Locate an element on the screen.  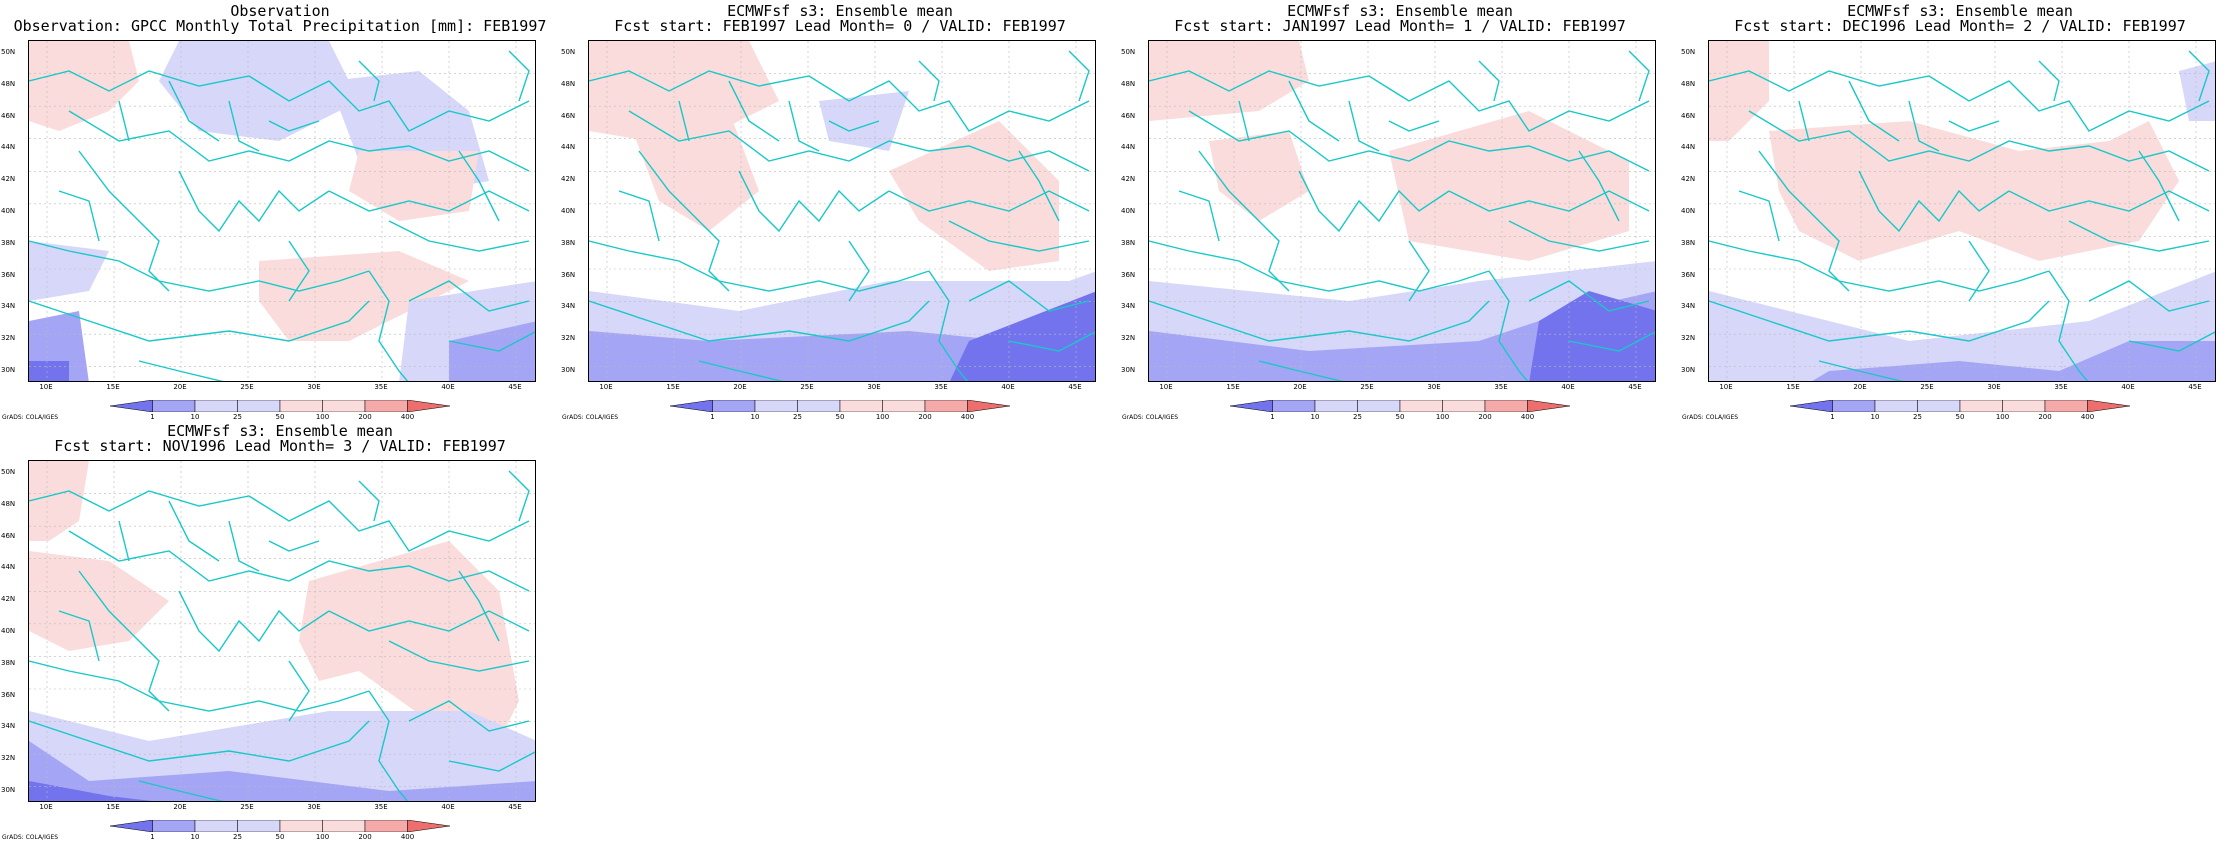
lat-label: 50N is located at coordinates (568, 52).